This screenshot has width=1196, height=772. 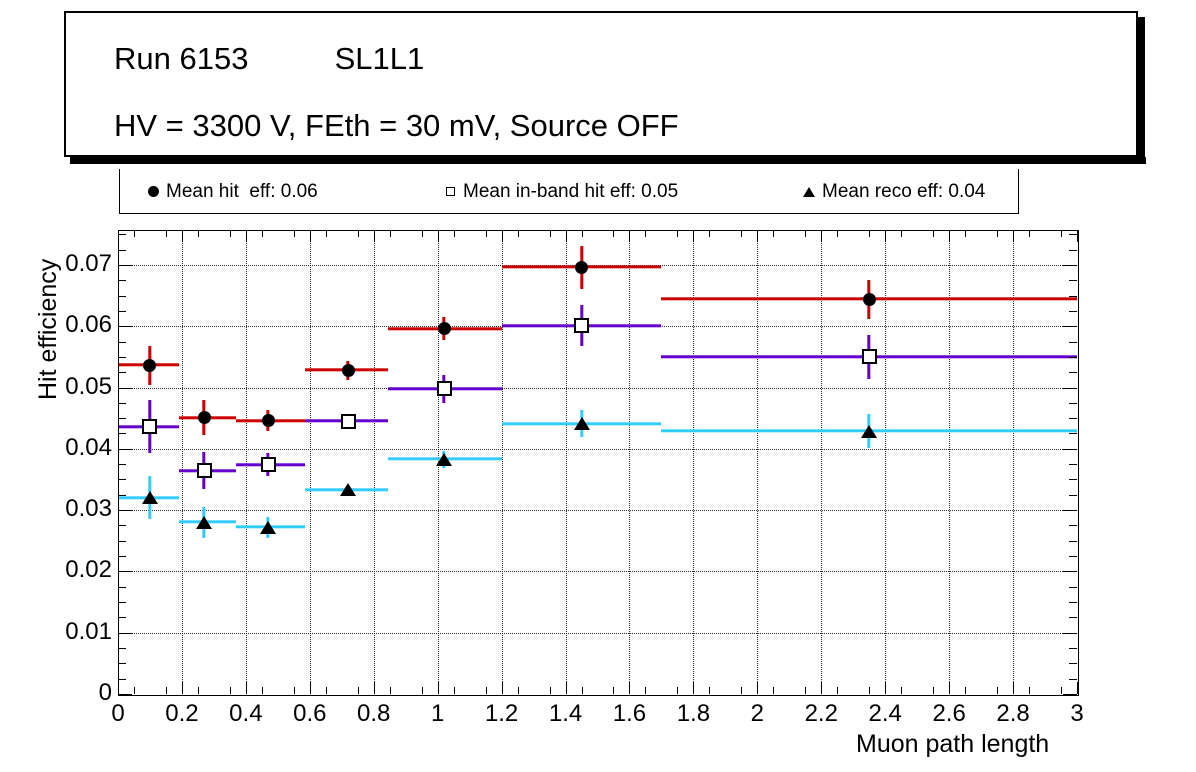 I want to click on legend-entry-hit-eff: Mean hit eff: 0.06, so click(x=229, y=191).